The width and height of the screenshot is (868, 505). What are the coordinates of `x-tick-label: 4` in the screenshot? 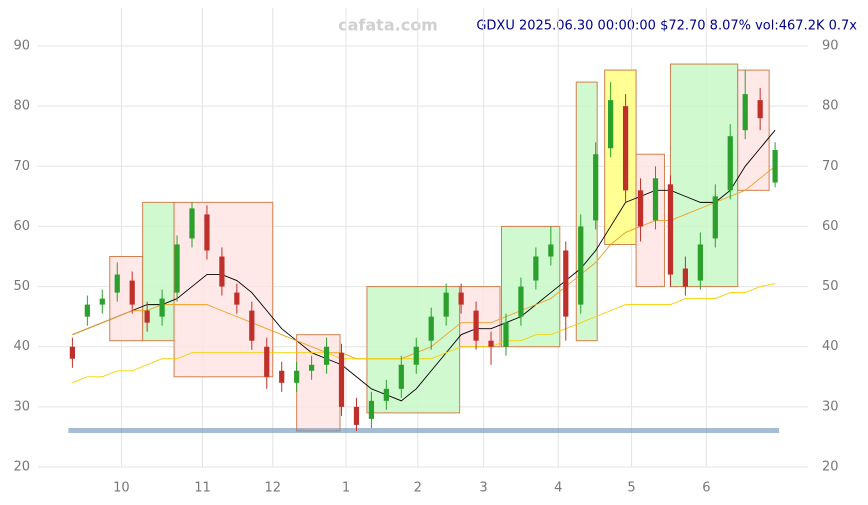 It's located at (558, 488).